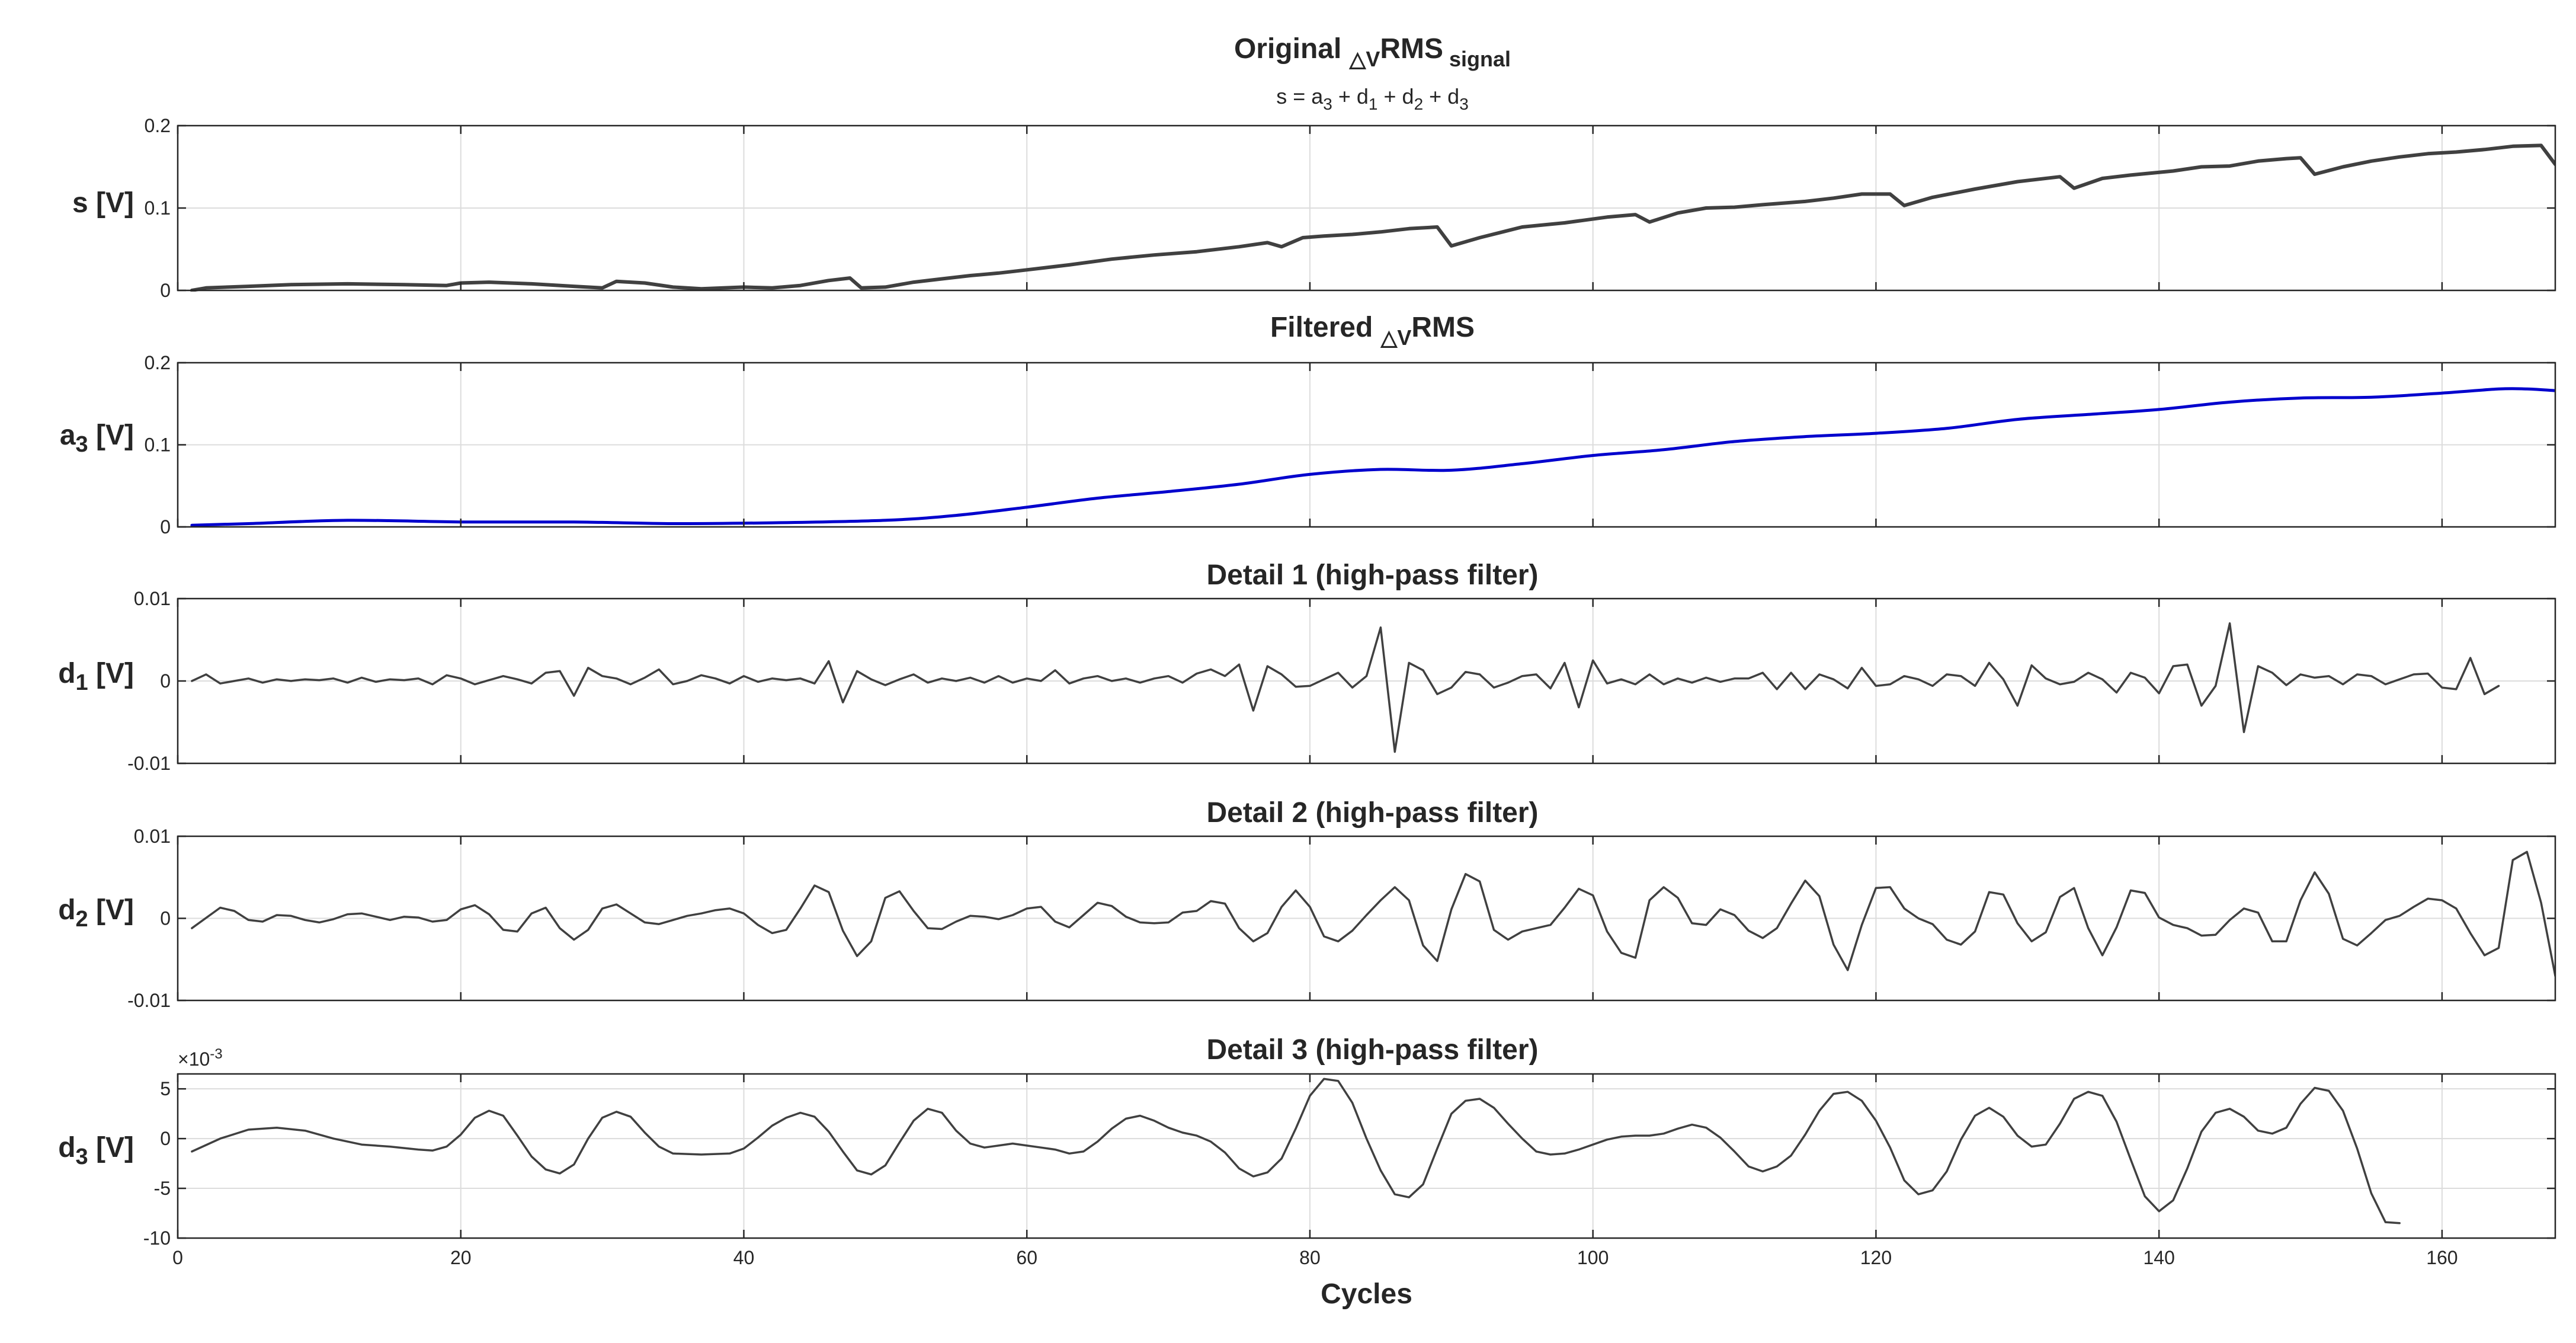 The image size is (2576, 1343). Describe the element at coordinates (177, 1257) in the screenshot. I see `x-tick-label: 0` at that location.